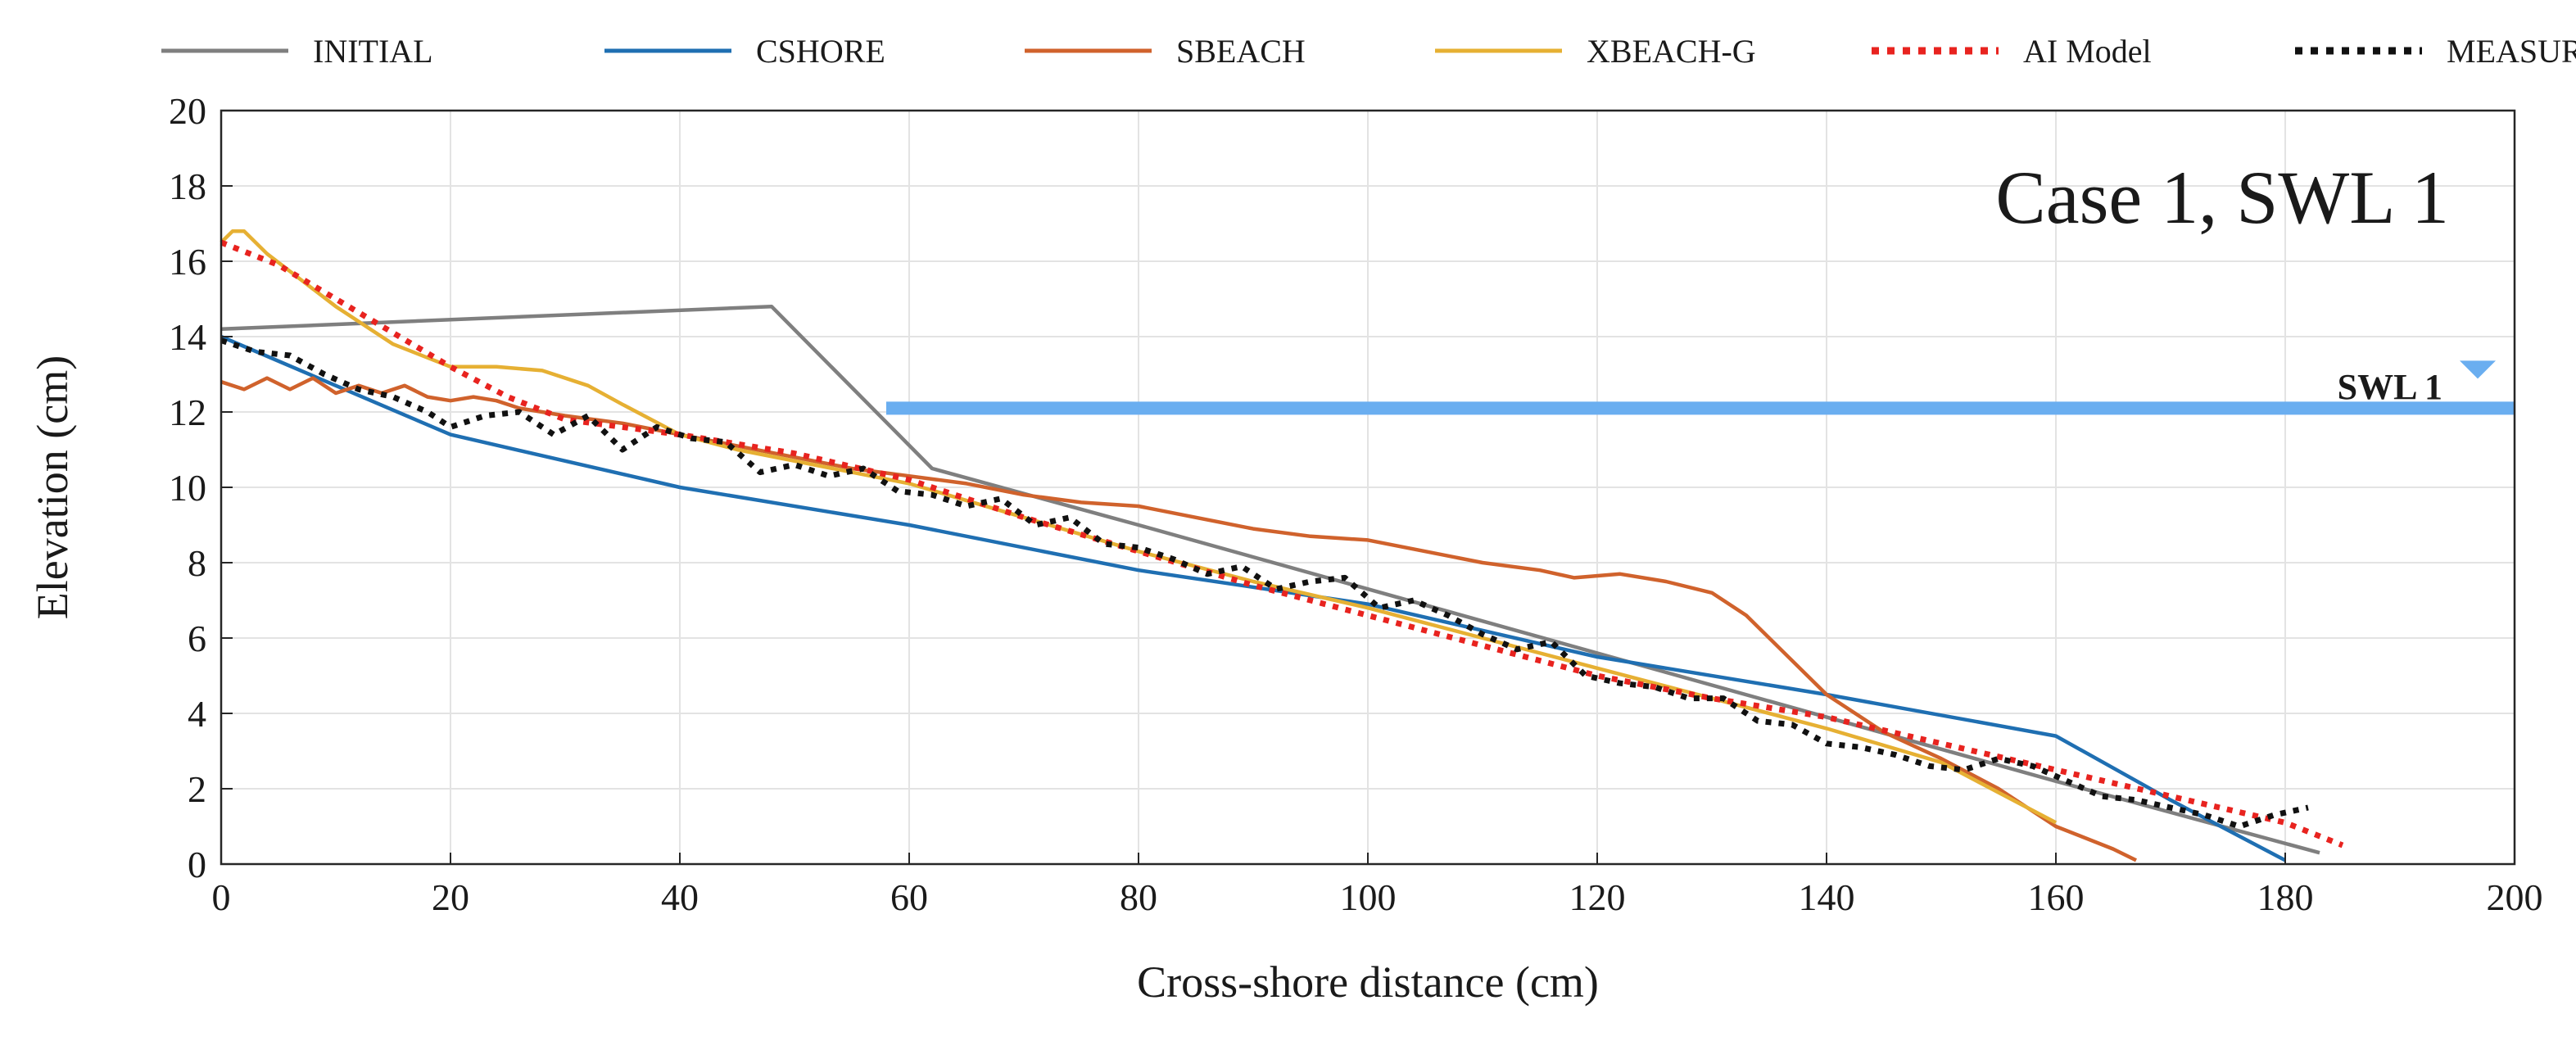  Describe the element at coordinates (197, 714) in the screenshot. I see `y-tick-label: 4` at that location.